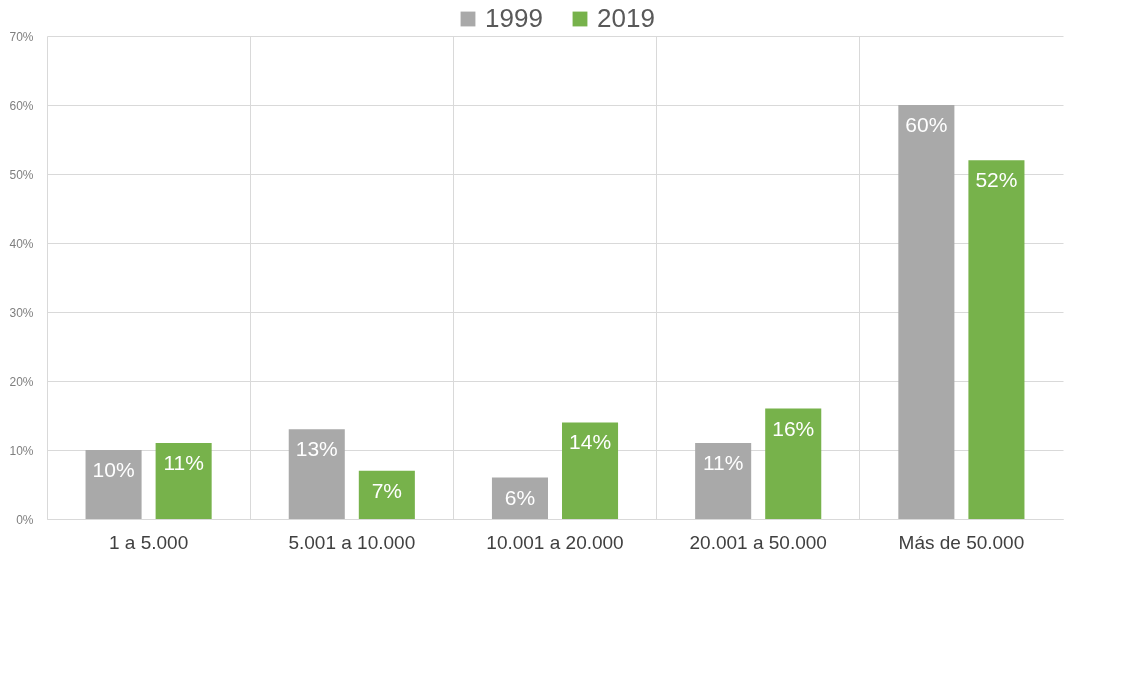 The height and width of the screenshot is (678, 1127). I want to click on data-label: 14%, so click(590, 442).